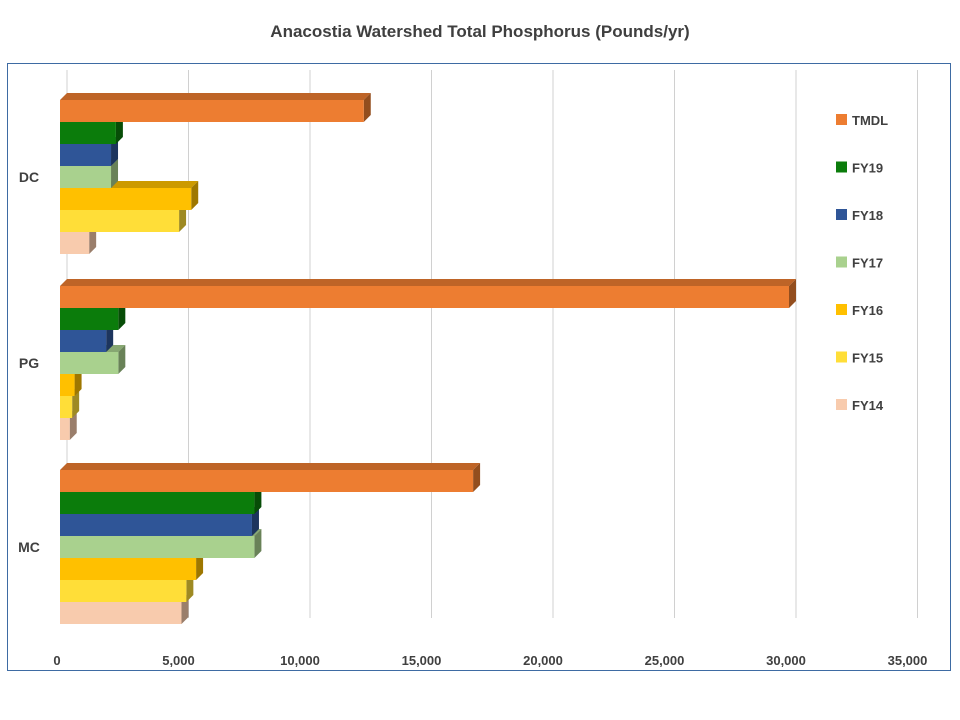  What do you see at coordinates (83, 341) in the screenshot?
I see `bar-fy18-pg` at bounding box center [83, 341].